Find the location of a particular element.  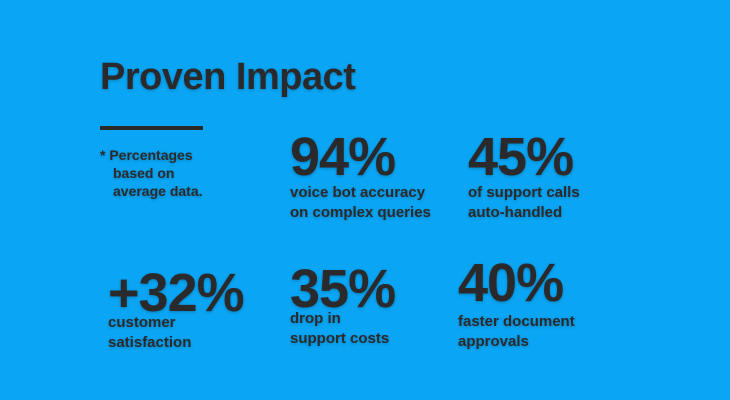

note: average data. is located at coordinates (158, 191).